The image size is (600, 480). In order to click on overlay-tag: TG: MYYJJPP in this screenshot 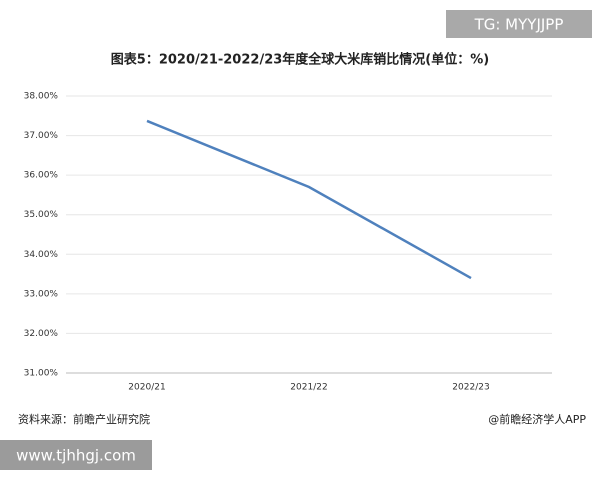, I will do `click(519, 25)`.